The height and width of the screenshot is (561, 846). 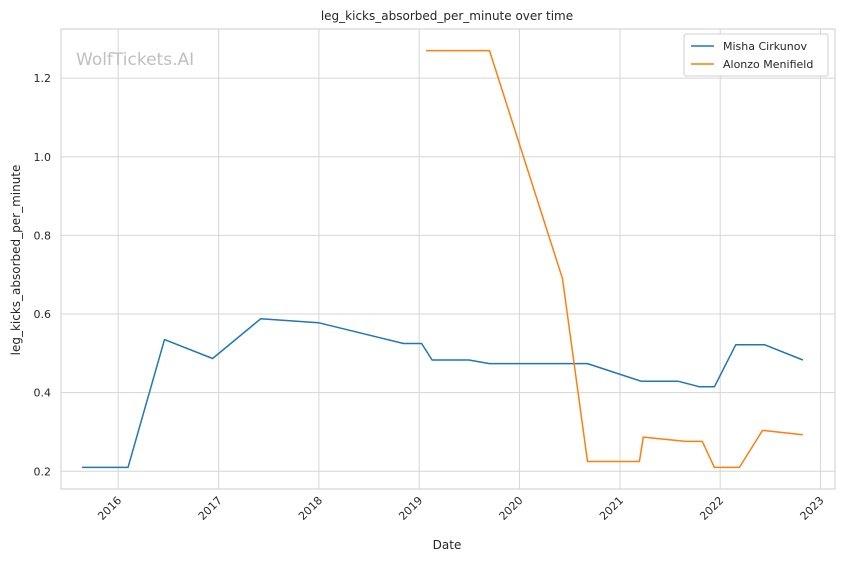 What do you see at coordinates (135, 60) in the screenshot?
I see `watermark: WolfTickets.AI` at bounding box center [135, 60].